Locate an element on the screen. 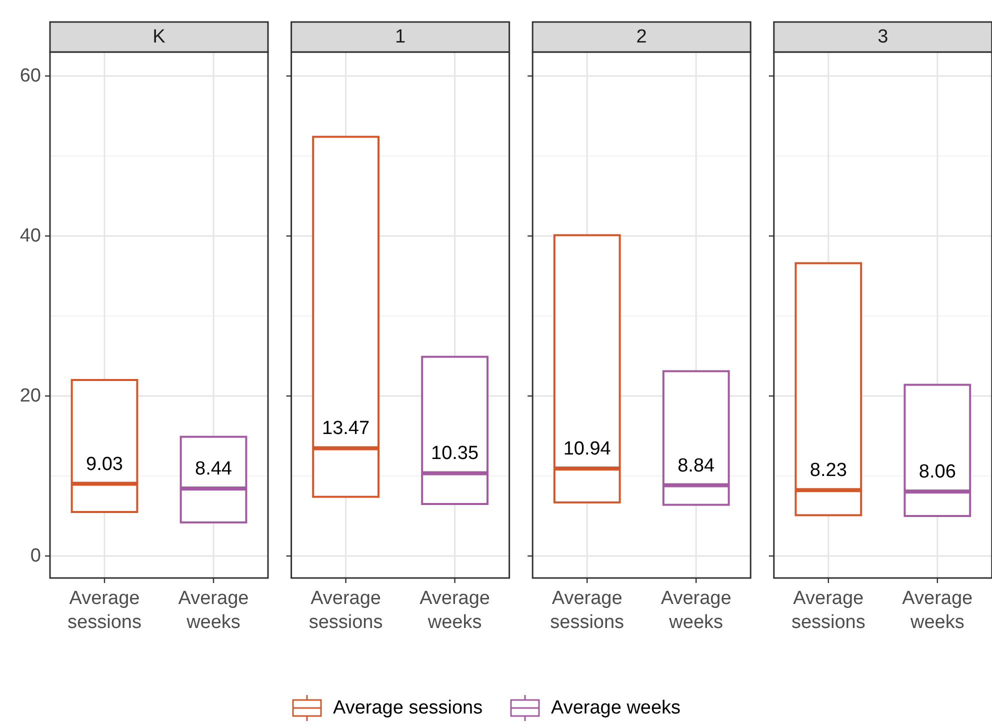 This screenshot has width=992, height=725. y-tick-label: 60 is located at coordinates (30, 76).